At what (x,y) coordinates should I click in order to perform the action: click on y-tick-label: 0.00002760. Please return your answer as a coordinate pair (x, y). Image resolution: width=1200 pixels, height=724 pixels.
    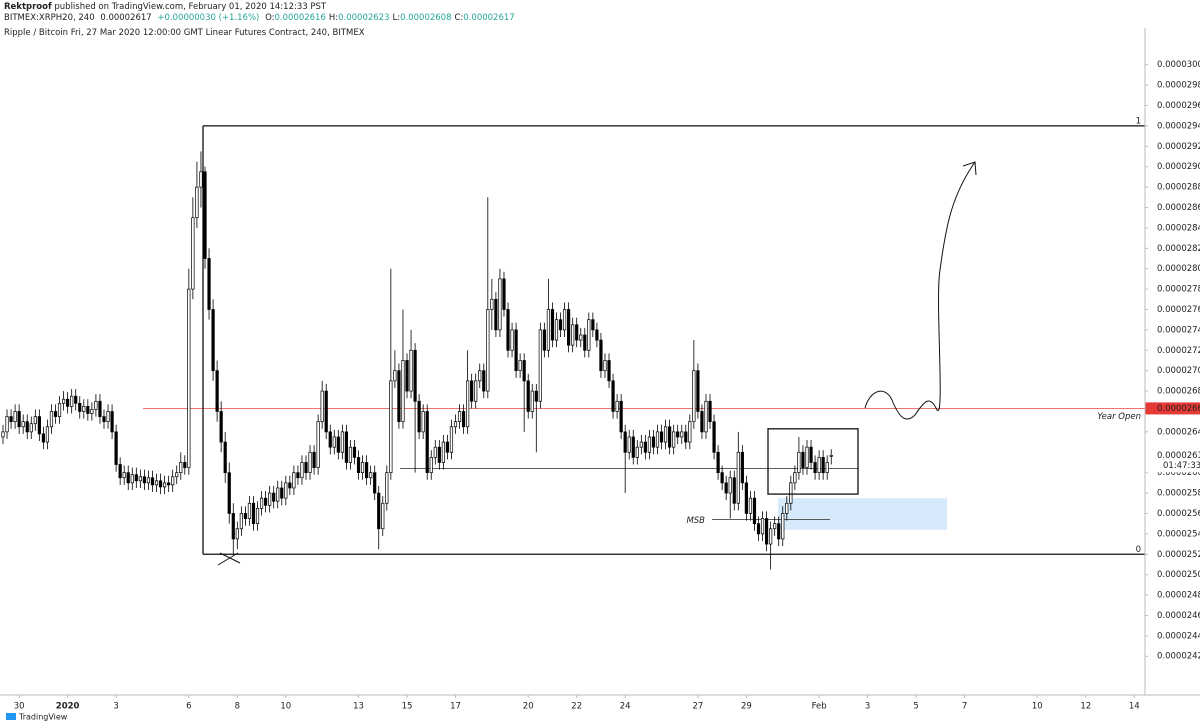
    Looking at the image, I should click on (1178, 310).